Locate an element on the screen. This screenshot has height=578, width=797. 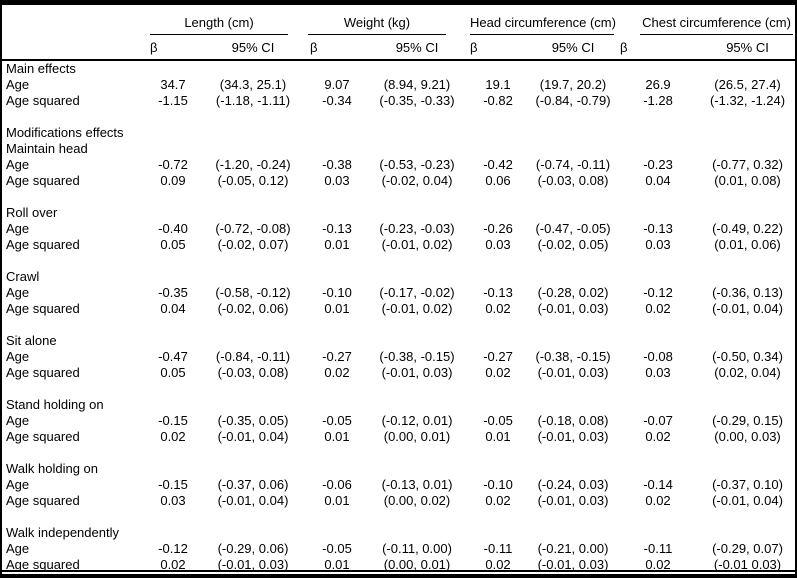
beta-header-head-circumference: β is located at coordinates (498, 48).